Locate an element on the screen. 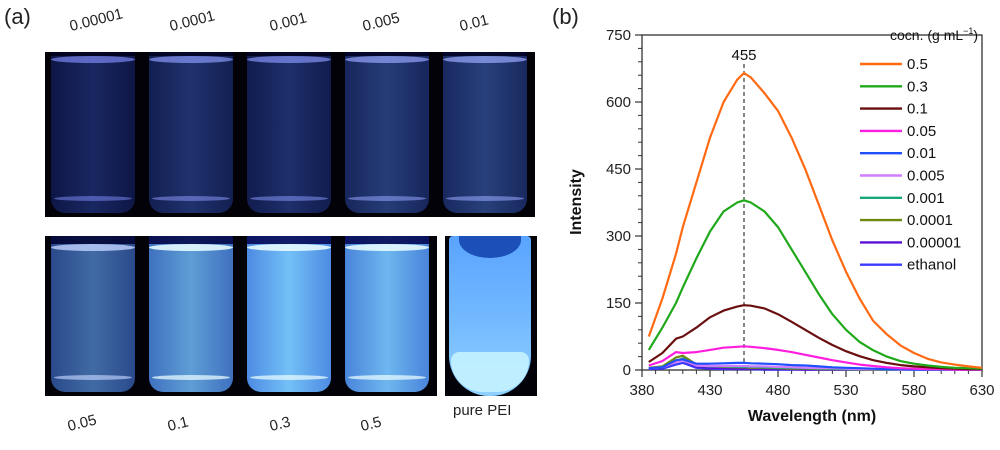  y-tick-label: 450 is located at coordinates (618, 169).